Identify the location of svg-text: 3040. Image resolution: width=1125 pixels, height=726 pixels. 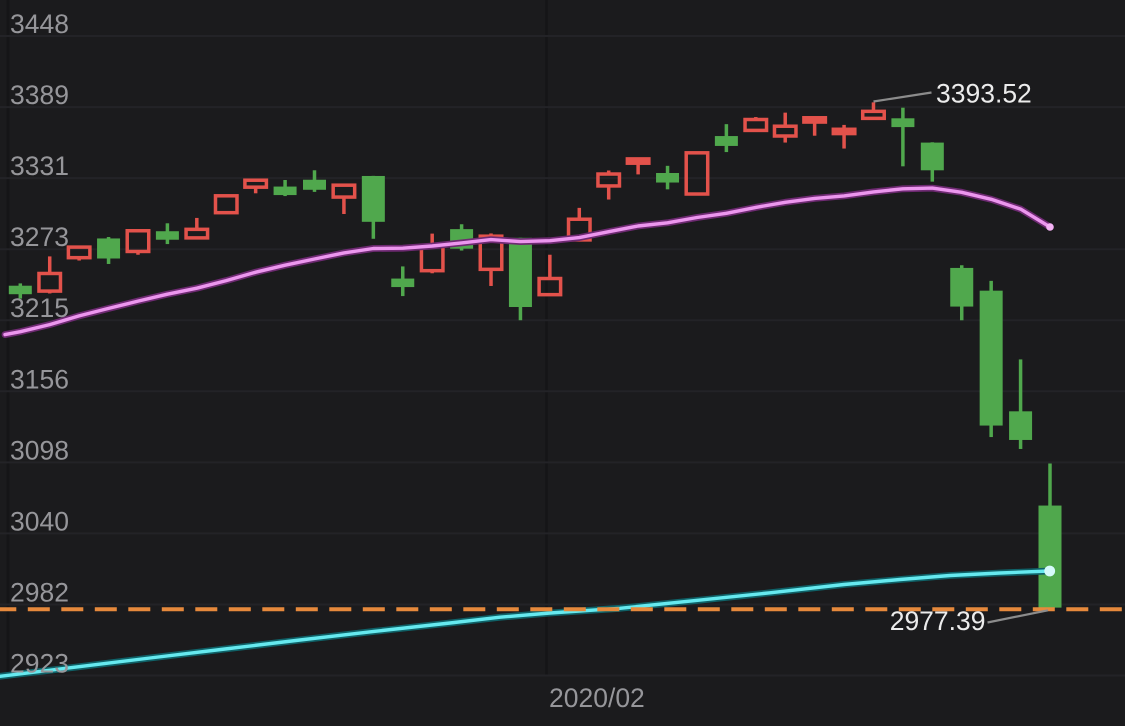
(39, 521).